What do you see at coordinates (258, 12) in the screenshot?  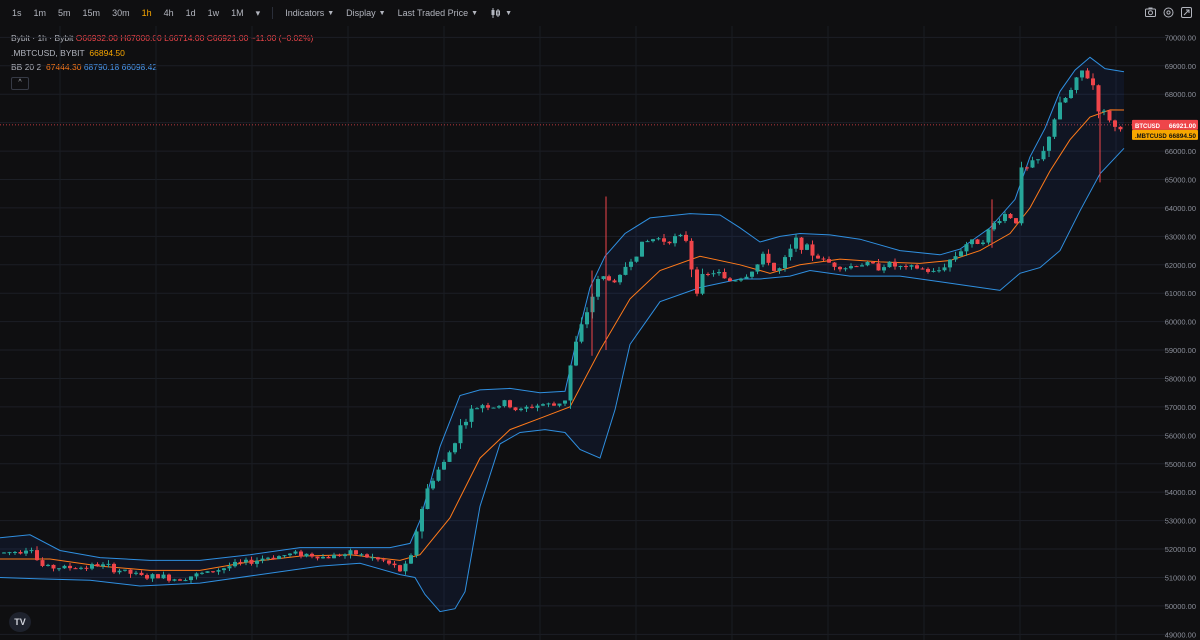 I see `timeframe-more-dropdown: ▾` at bounding box center [258, 12].